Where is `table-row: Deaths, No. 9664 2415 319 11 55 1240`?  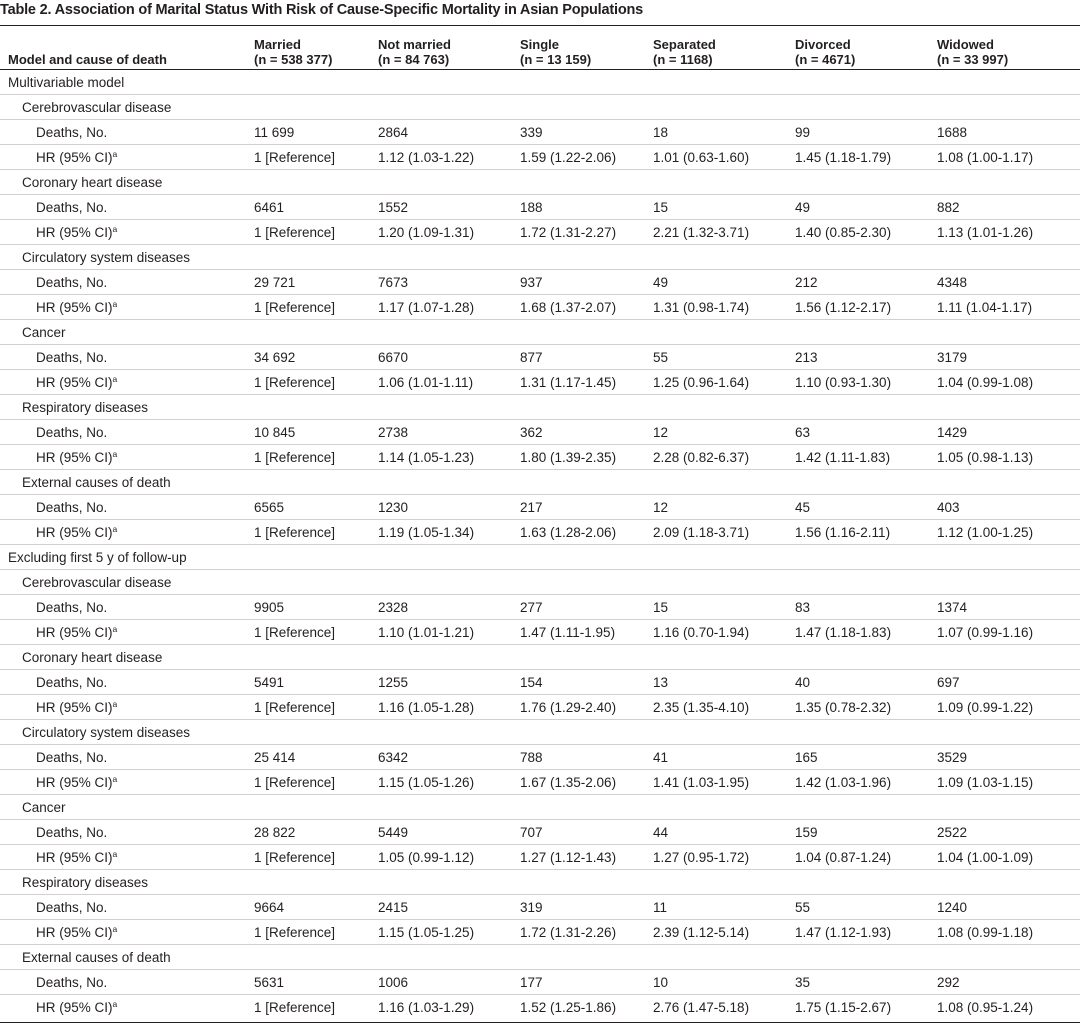 table-row: Deaths, No. 9664 2415 319 11 55 1240 is located at coordinates (540, 907).